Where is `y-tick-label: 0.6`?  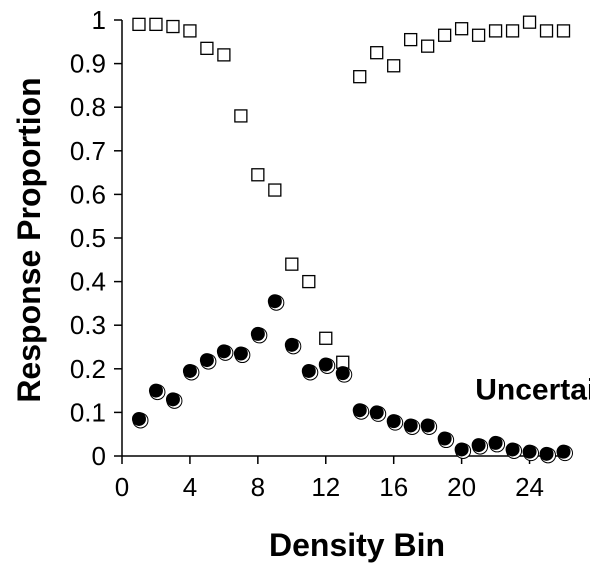
y-tick-label: 0.6 is located at coordinates (88, 194).